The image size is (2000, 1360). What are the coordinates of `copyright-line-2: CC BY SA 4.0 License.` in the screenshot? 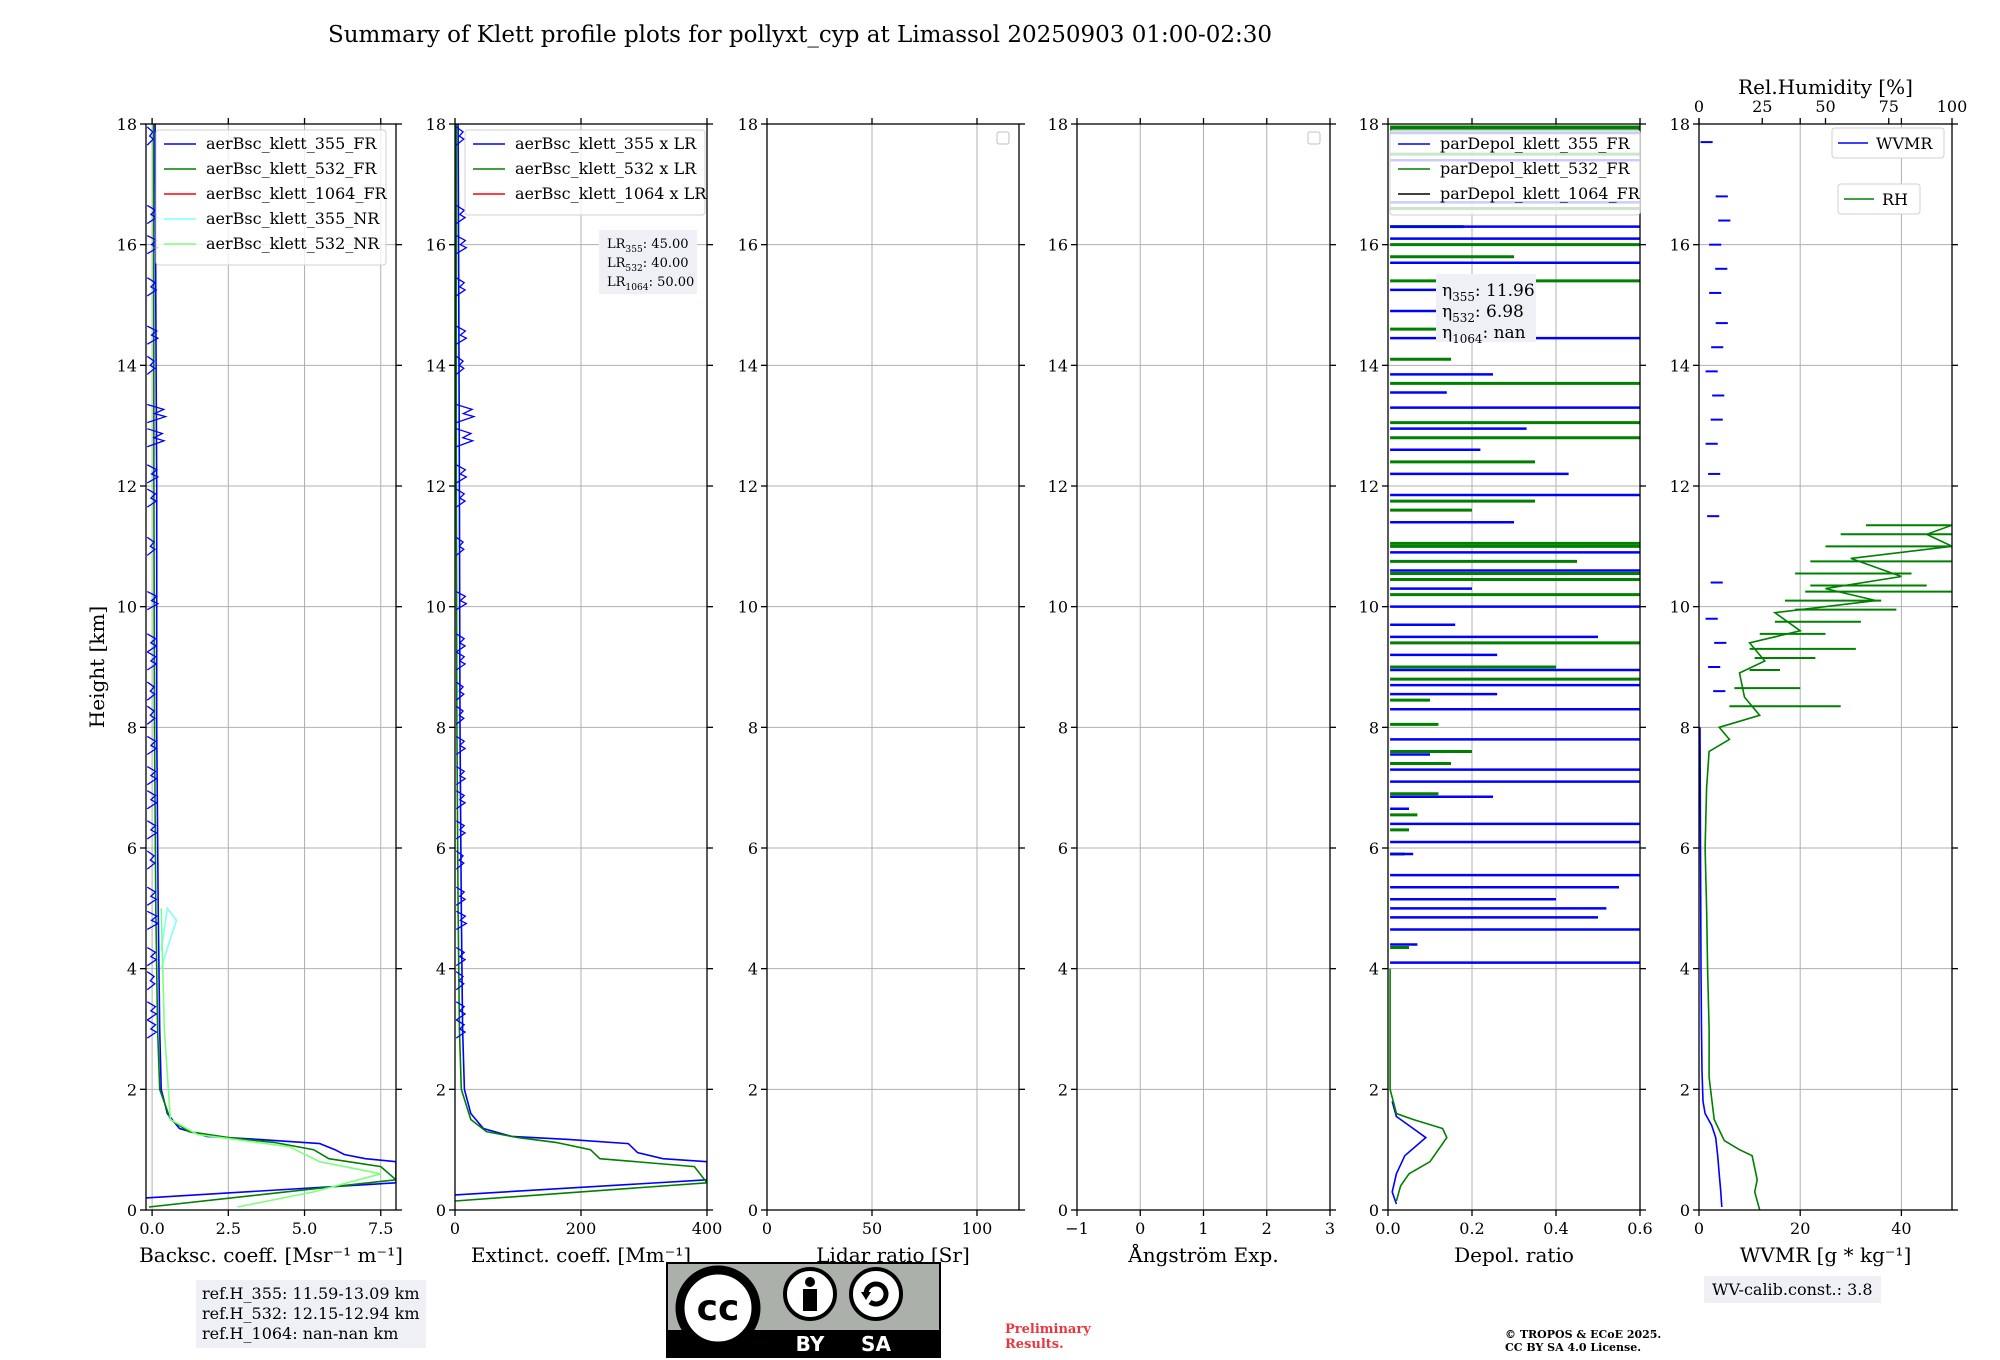 It's located at (1573, 1347).